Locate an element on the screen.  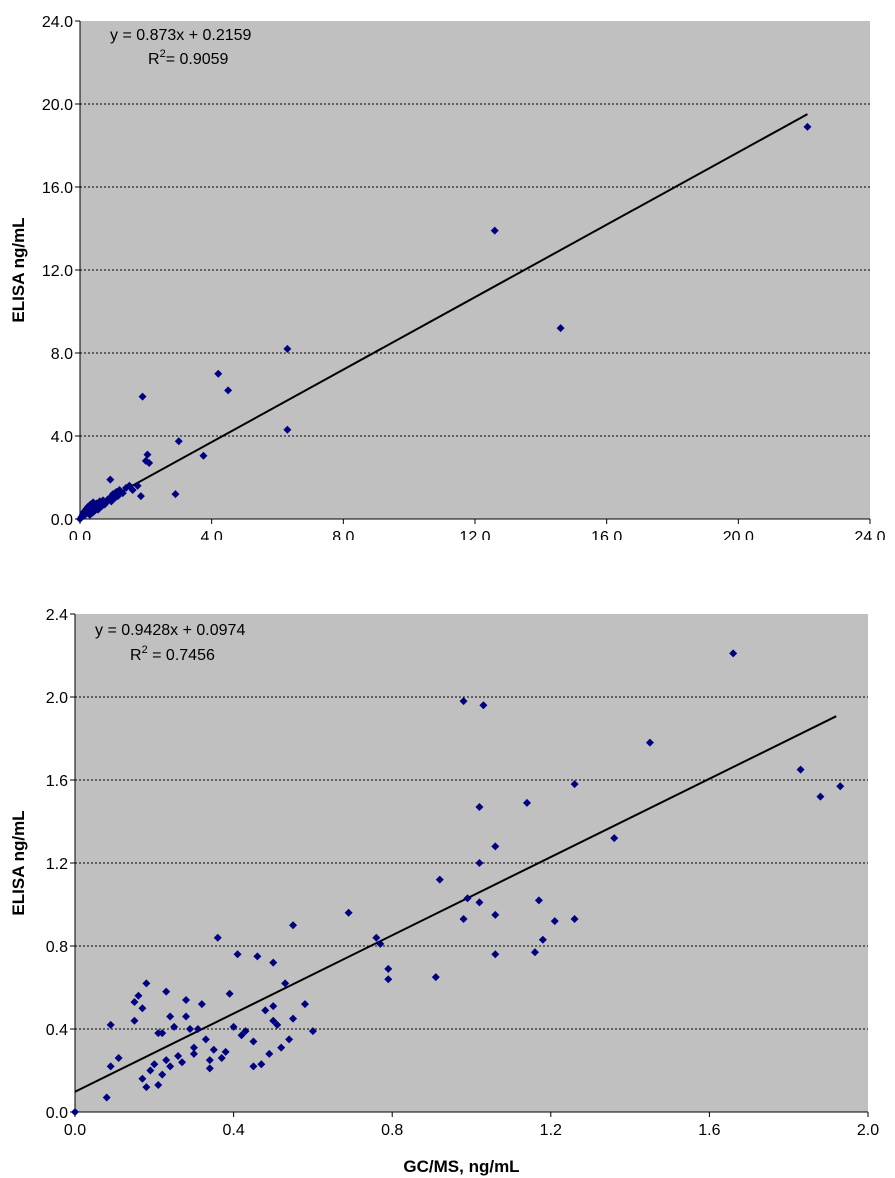
y-tick-label: 1.6 is located at coordinates (57, 781).